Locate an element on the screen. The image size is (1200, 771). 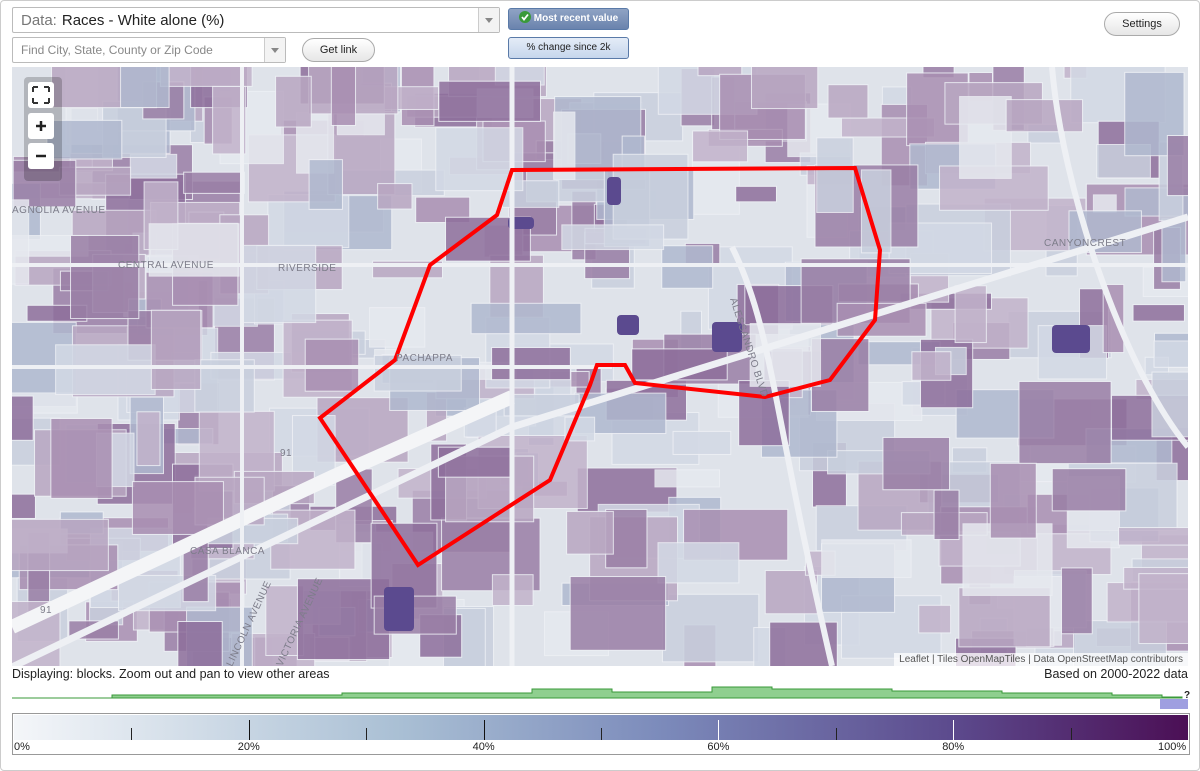
street-label: CENTRAL AVENUE is located at coordinates (166, 265).